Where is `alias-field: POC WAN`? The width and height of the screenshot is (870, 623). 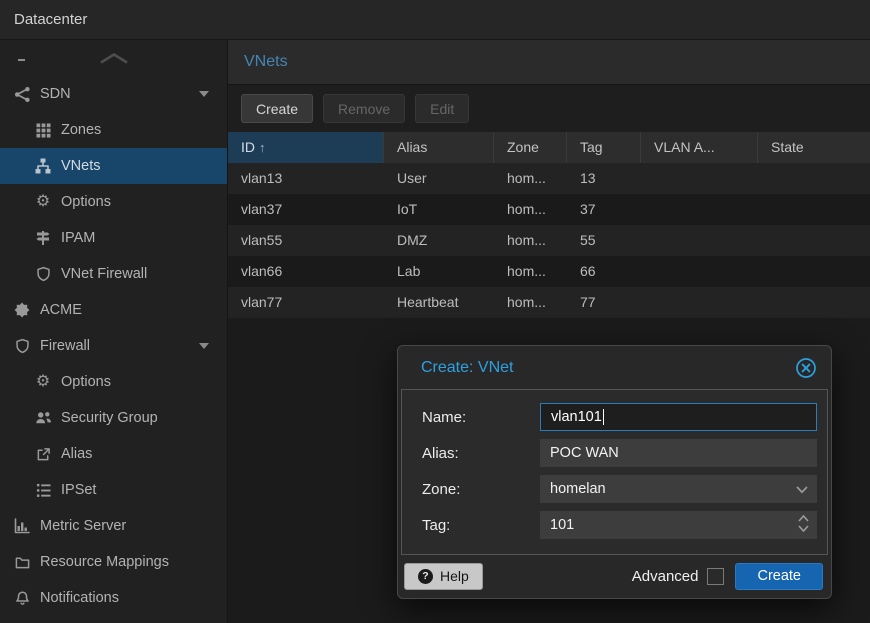
alias-field: POC WAN is located at coordinates (678, 453).